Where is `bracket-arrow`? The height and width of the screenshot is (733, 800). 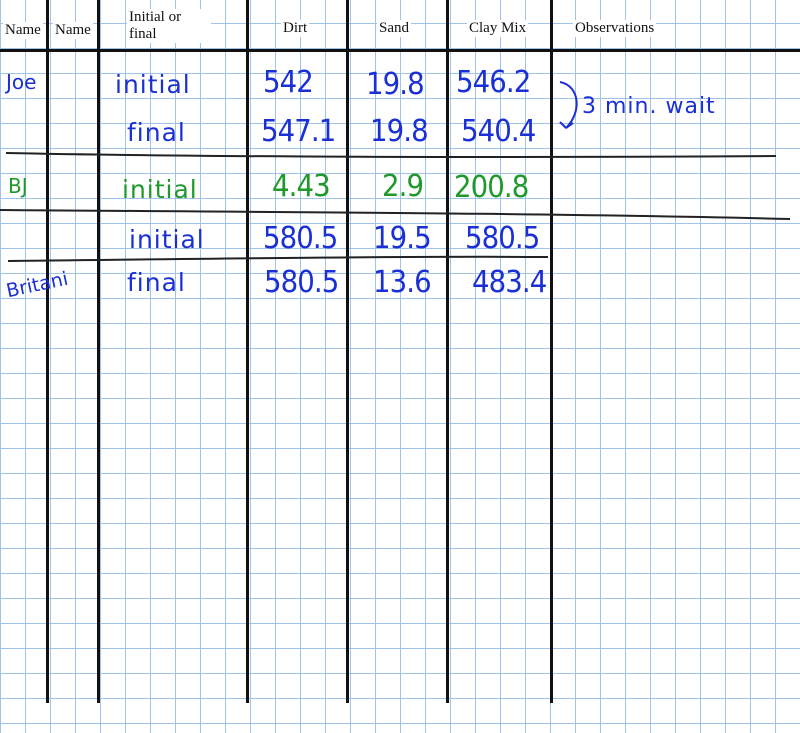 bracket-arrow is located at coordinates (566, 125).